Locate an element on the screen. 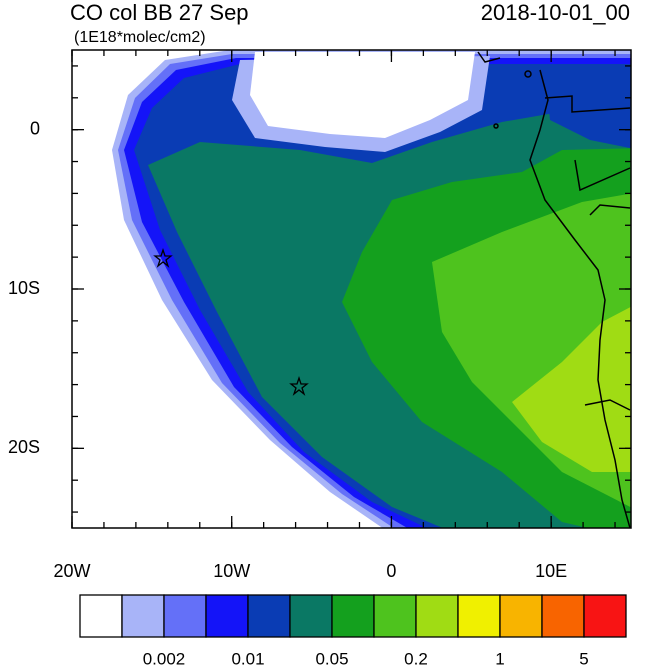 This screenshot has height=672, width=650. y-tick-label: 0 is located at coordinates (35, 128).